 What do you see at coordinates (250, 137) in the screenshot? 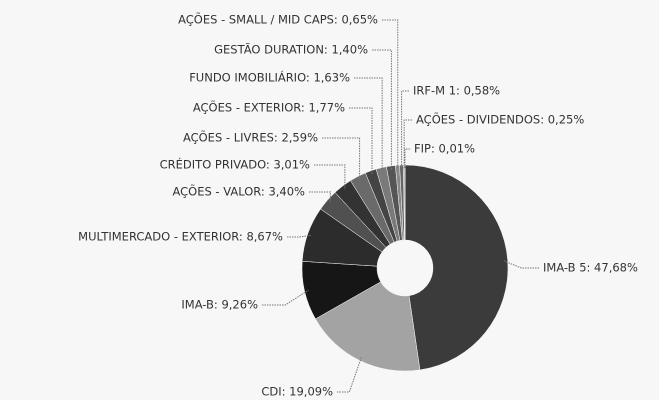
I see `slice-label: AÇÕES - LIVRES: 2,59%` at bounding box center [250, 137].